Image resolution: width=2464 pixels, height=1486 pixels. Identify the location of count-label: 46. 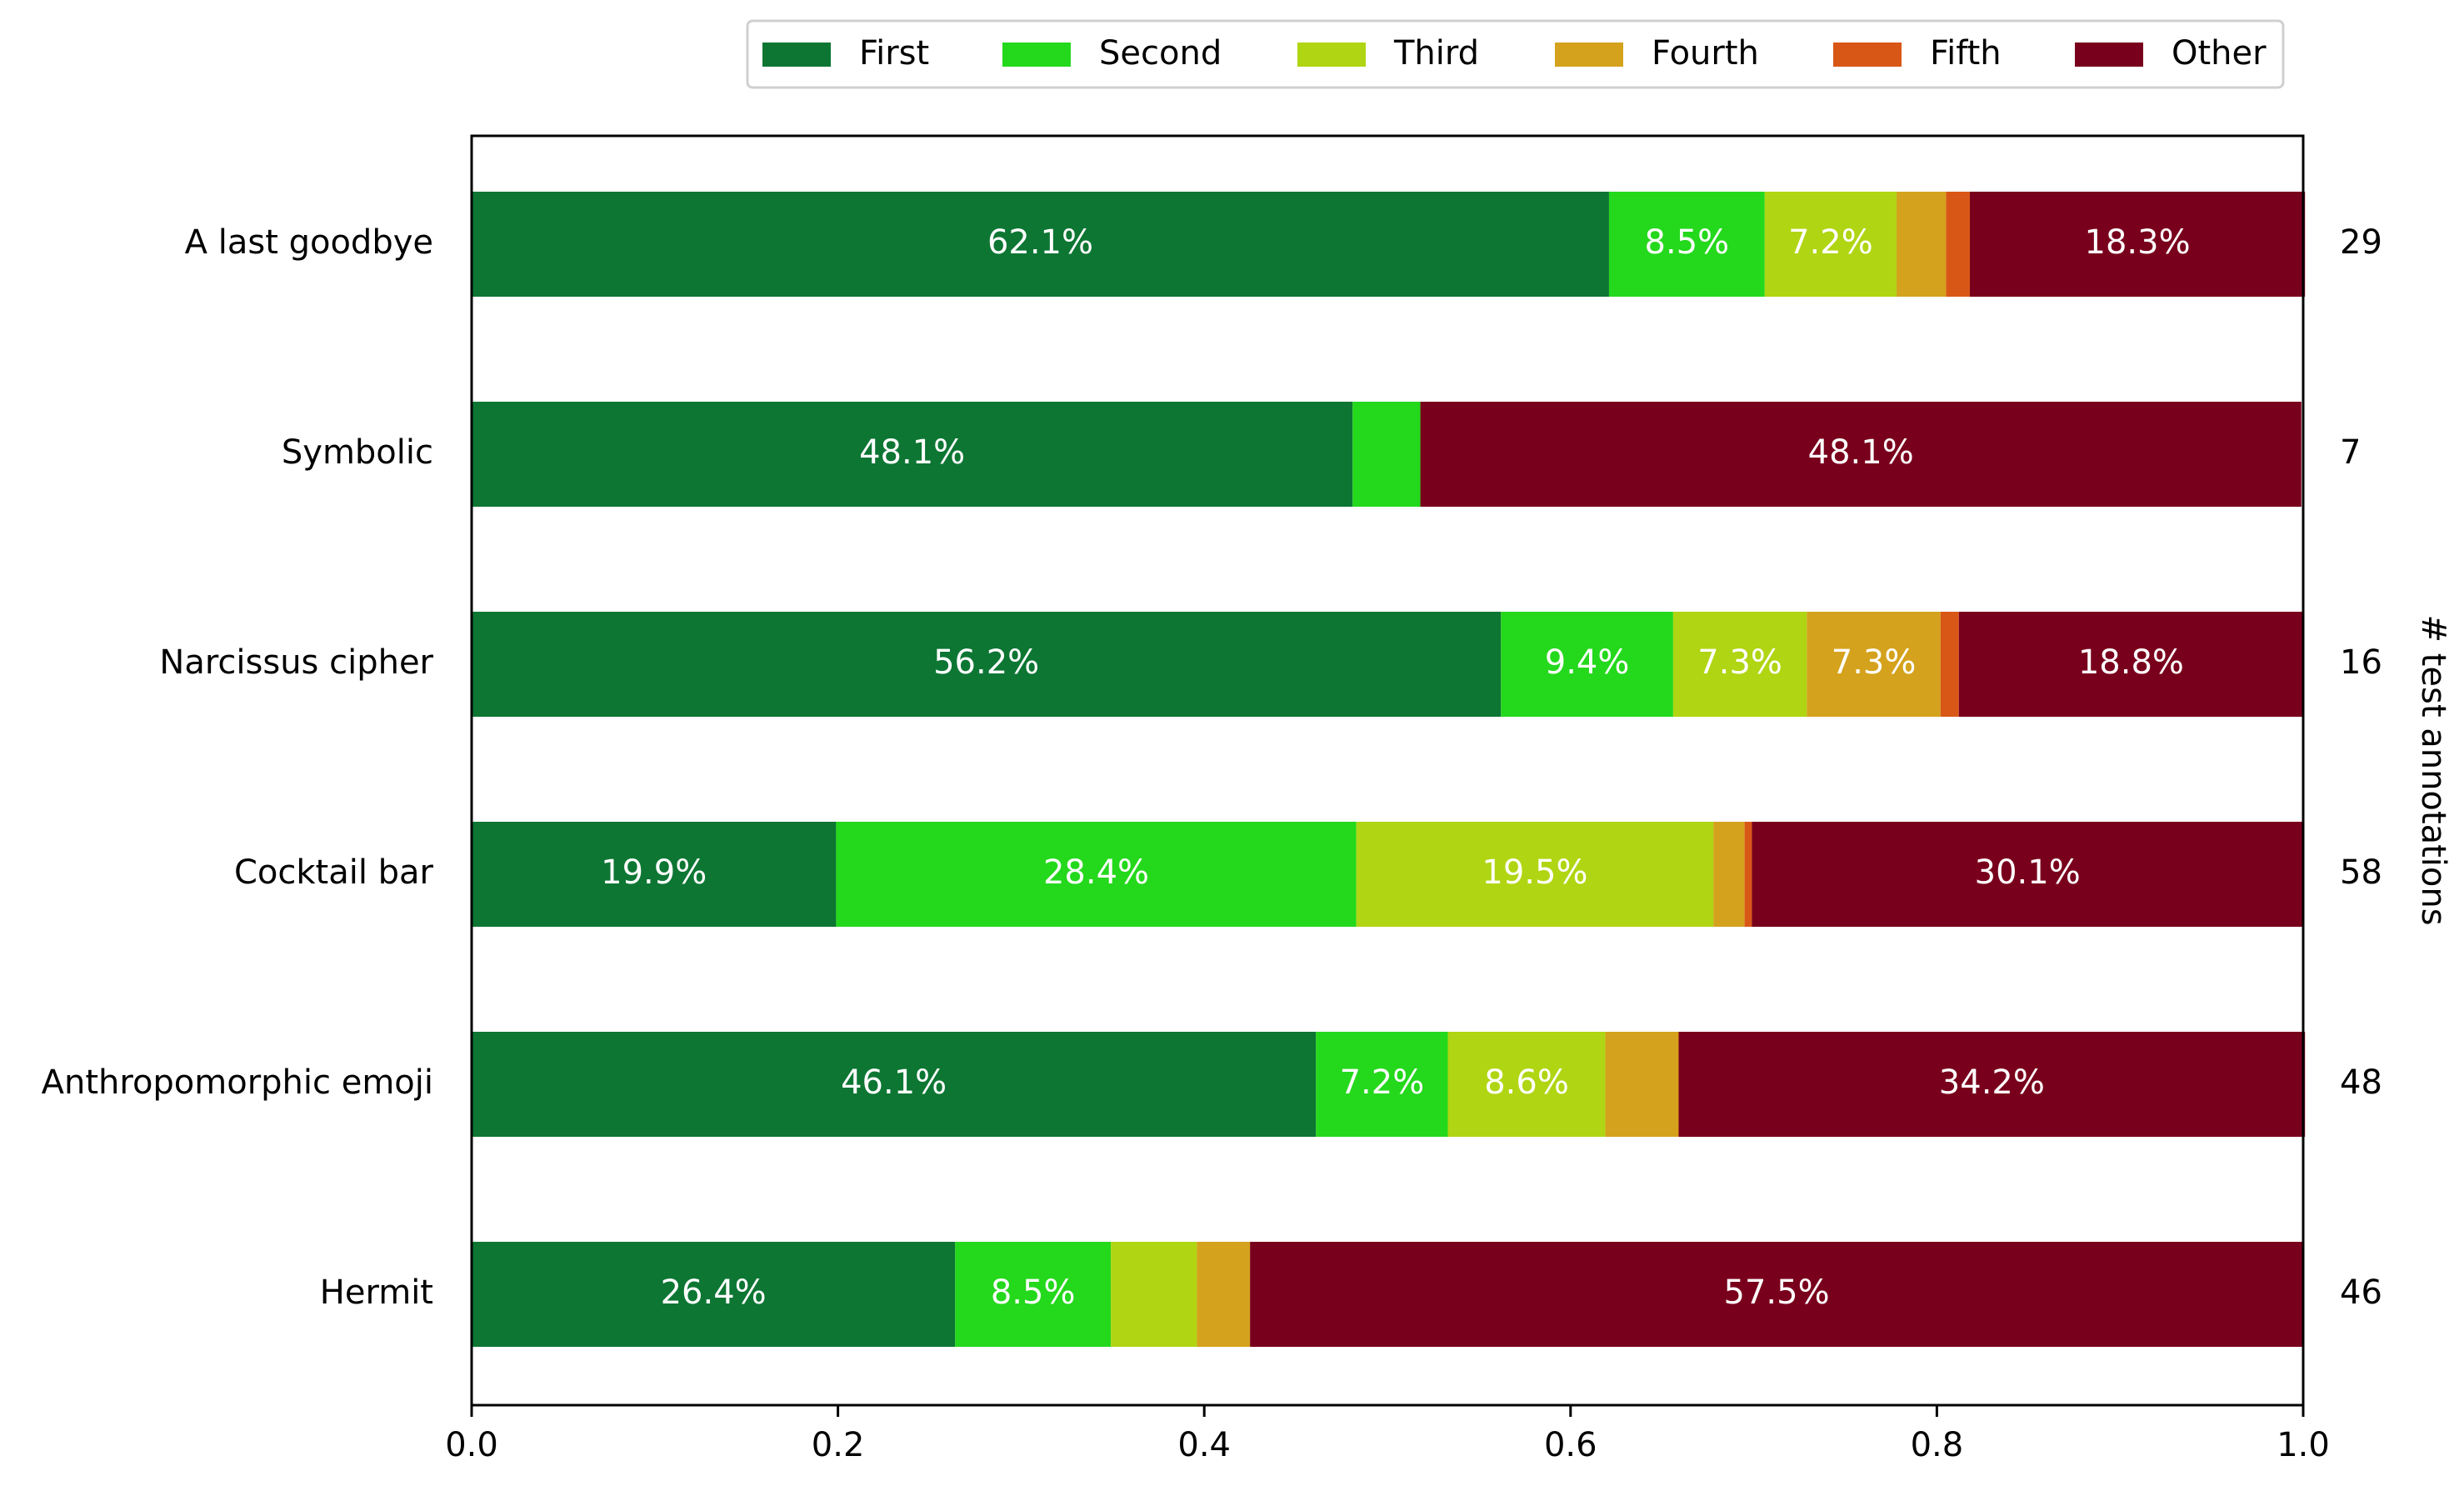
(2361, 1292).